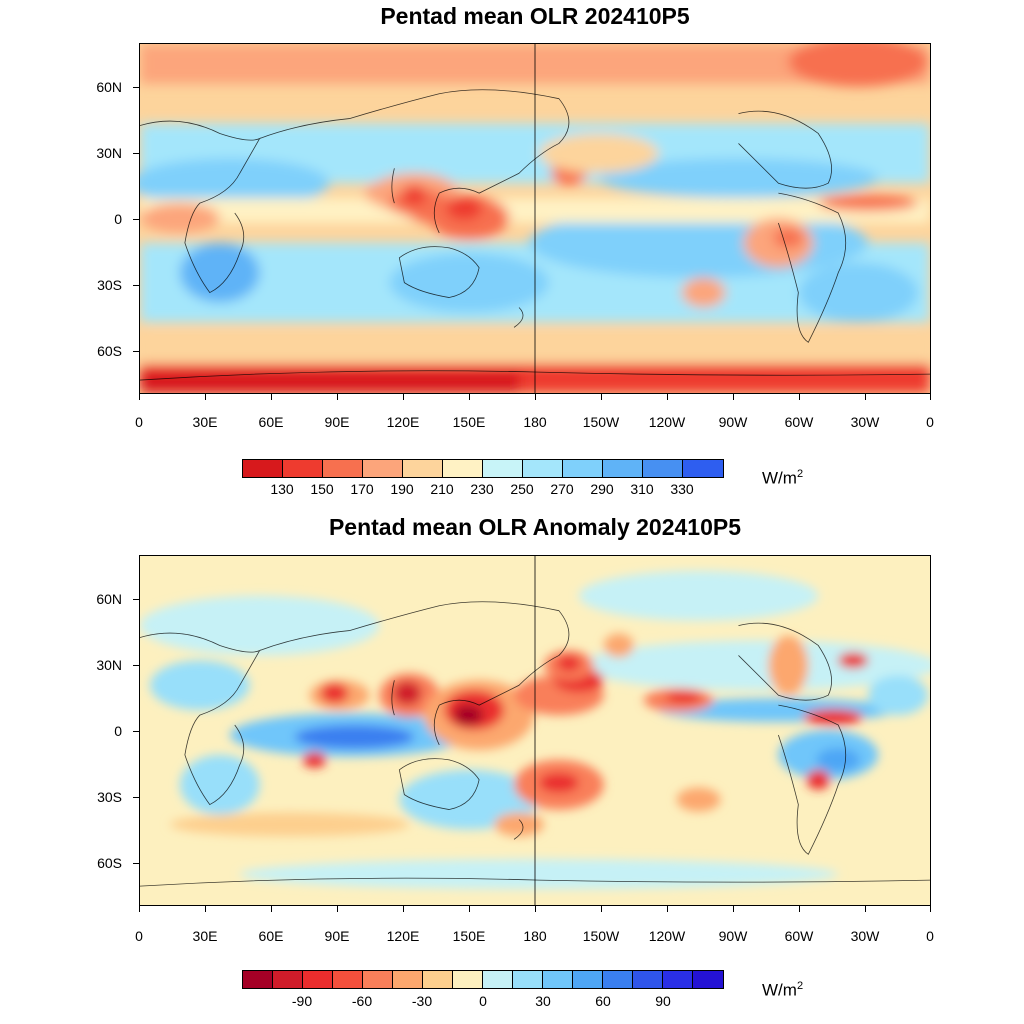 Image resolution: width=1024 pixels, height=1024 pixels. Describe the element at coordinates (602, 489) in the screenshot. I see `colorbar-label: 290` at that location.